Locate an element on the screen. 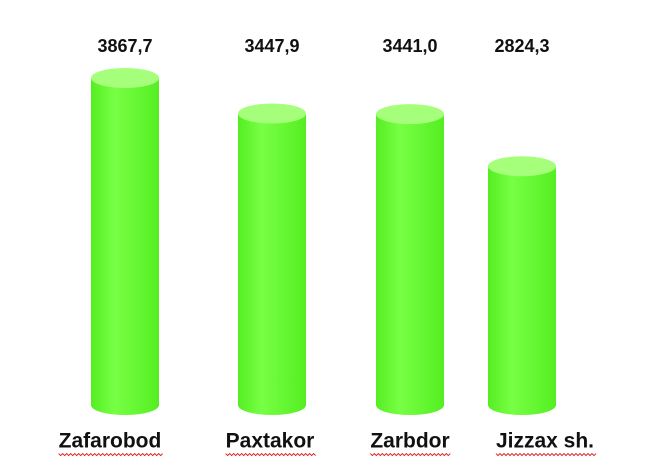  value-label: 3447,9 is located at coordinates (271, 46).